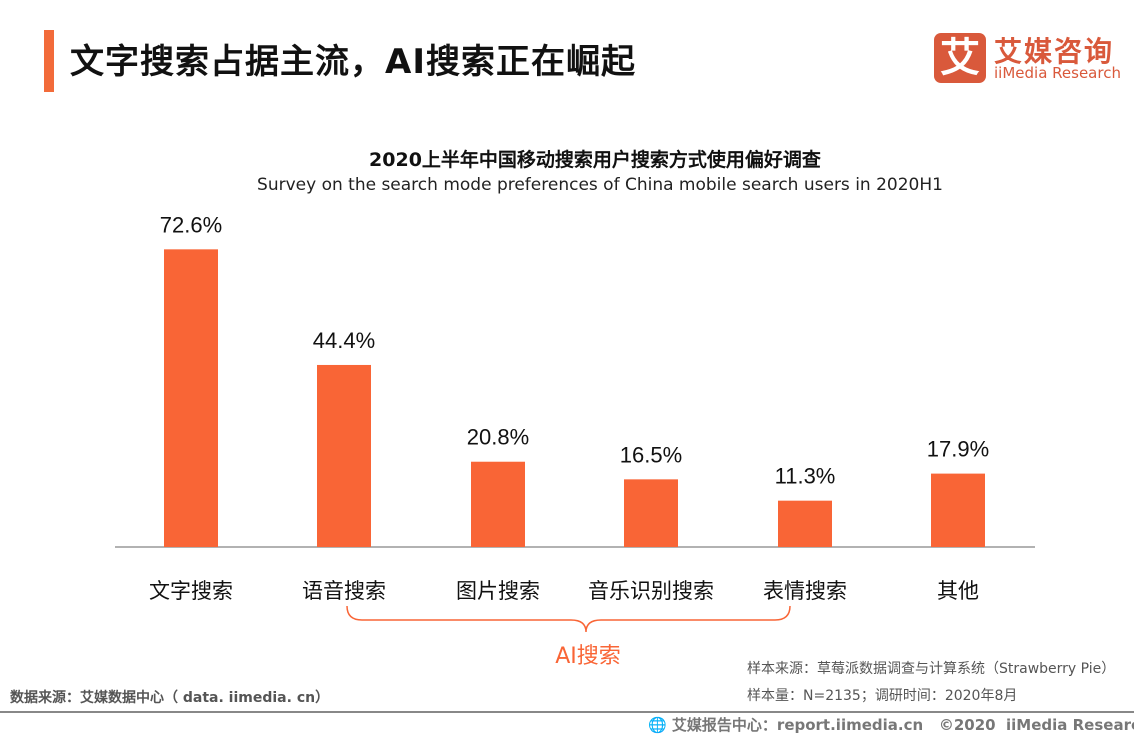 The width and height of the screenshot is (1134, 737). Describe the element at coordinates (1057, 73) in the screenshot. I see `logo-text-en: iiMedia Research` at that location.